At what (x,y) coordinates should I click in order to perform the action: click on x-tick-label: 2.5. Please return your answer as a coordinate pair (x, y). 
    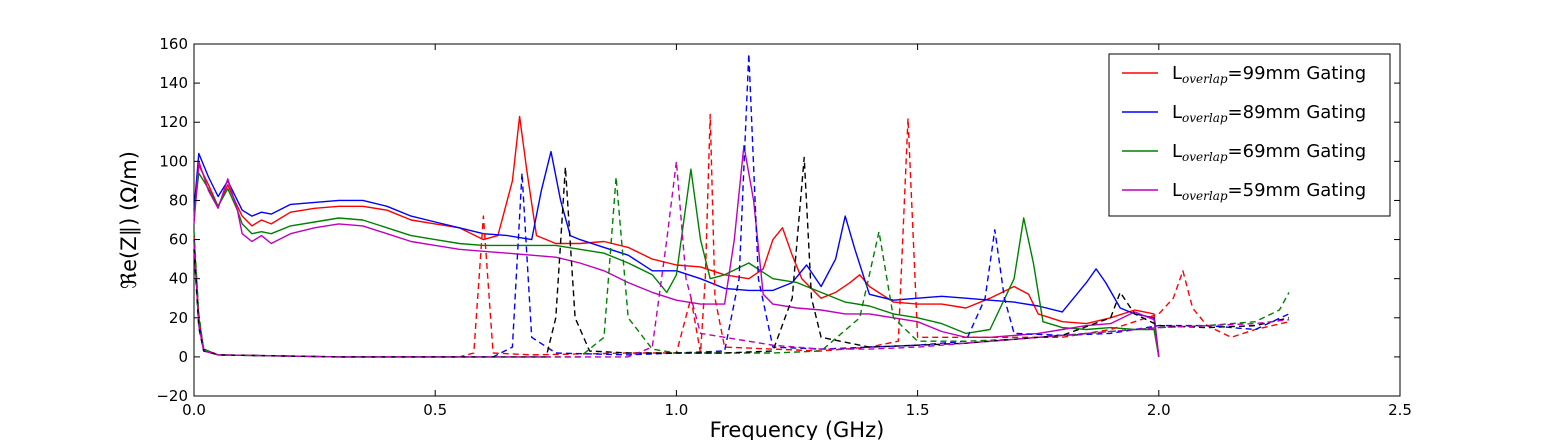
    Looking at the image, I should click on (1400, 410).